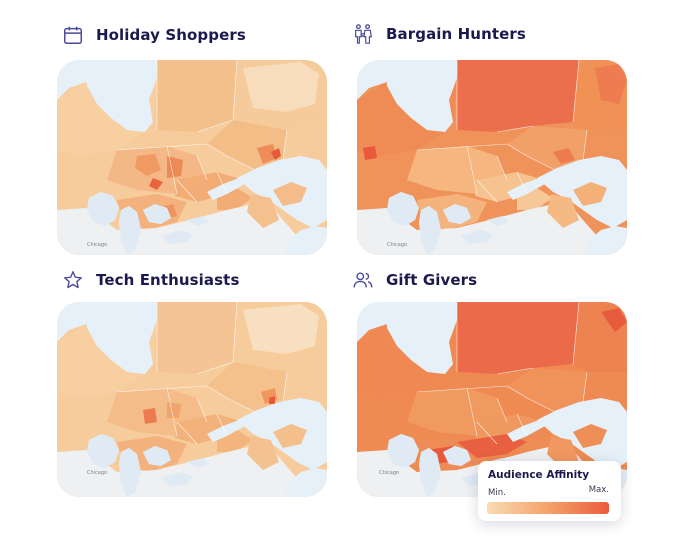  What do you see at coordinates (497, 493) in the screenshot?
I see `legend-min-label: Min.` at bounding box center [497, 493].